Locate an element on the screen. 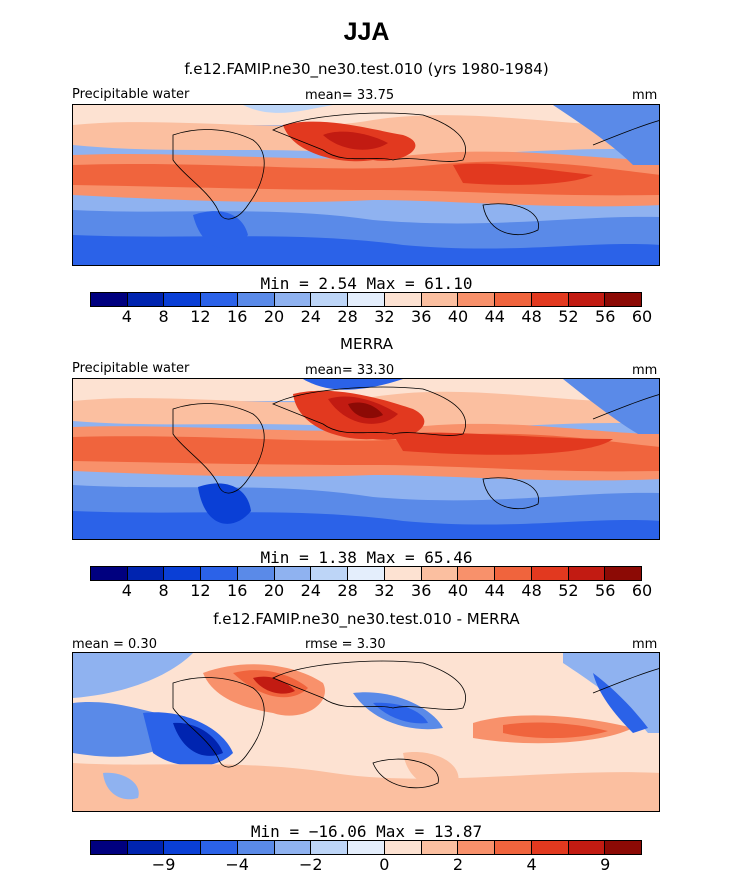  panel3-rmse-label: rmse = 3.30 is located at coordinates (345, 644).